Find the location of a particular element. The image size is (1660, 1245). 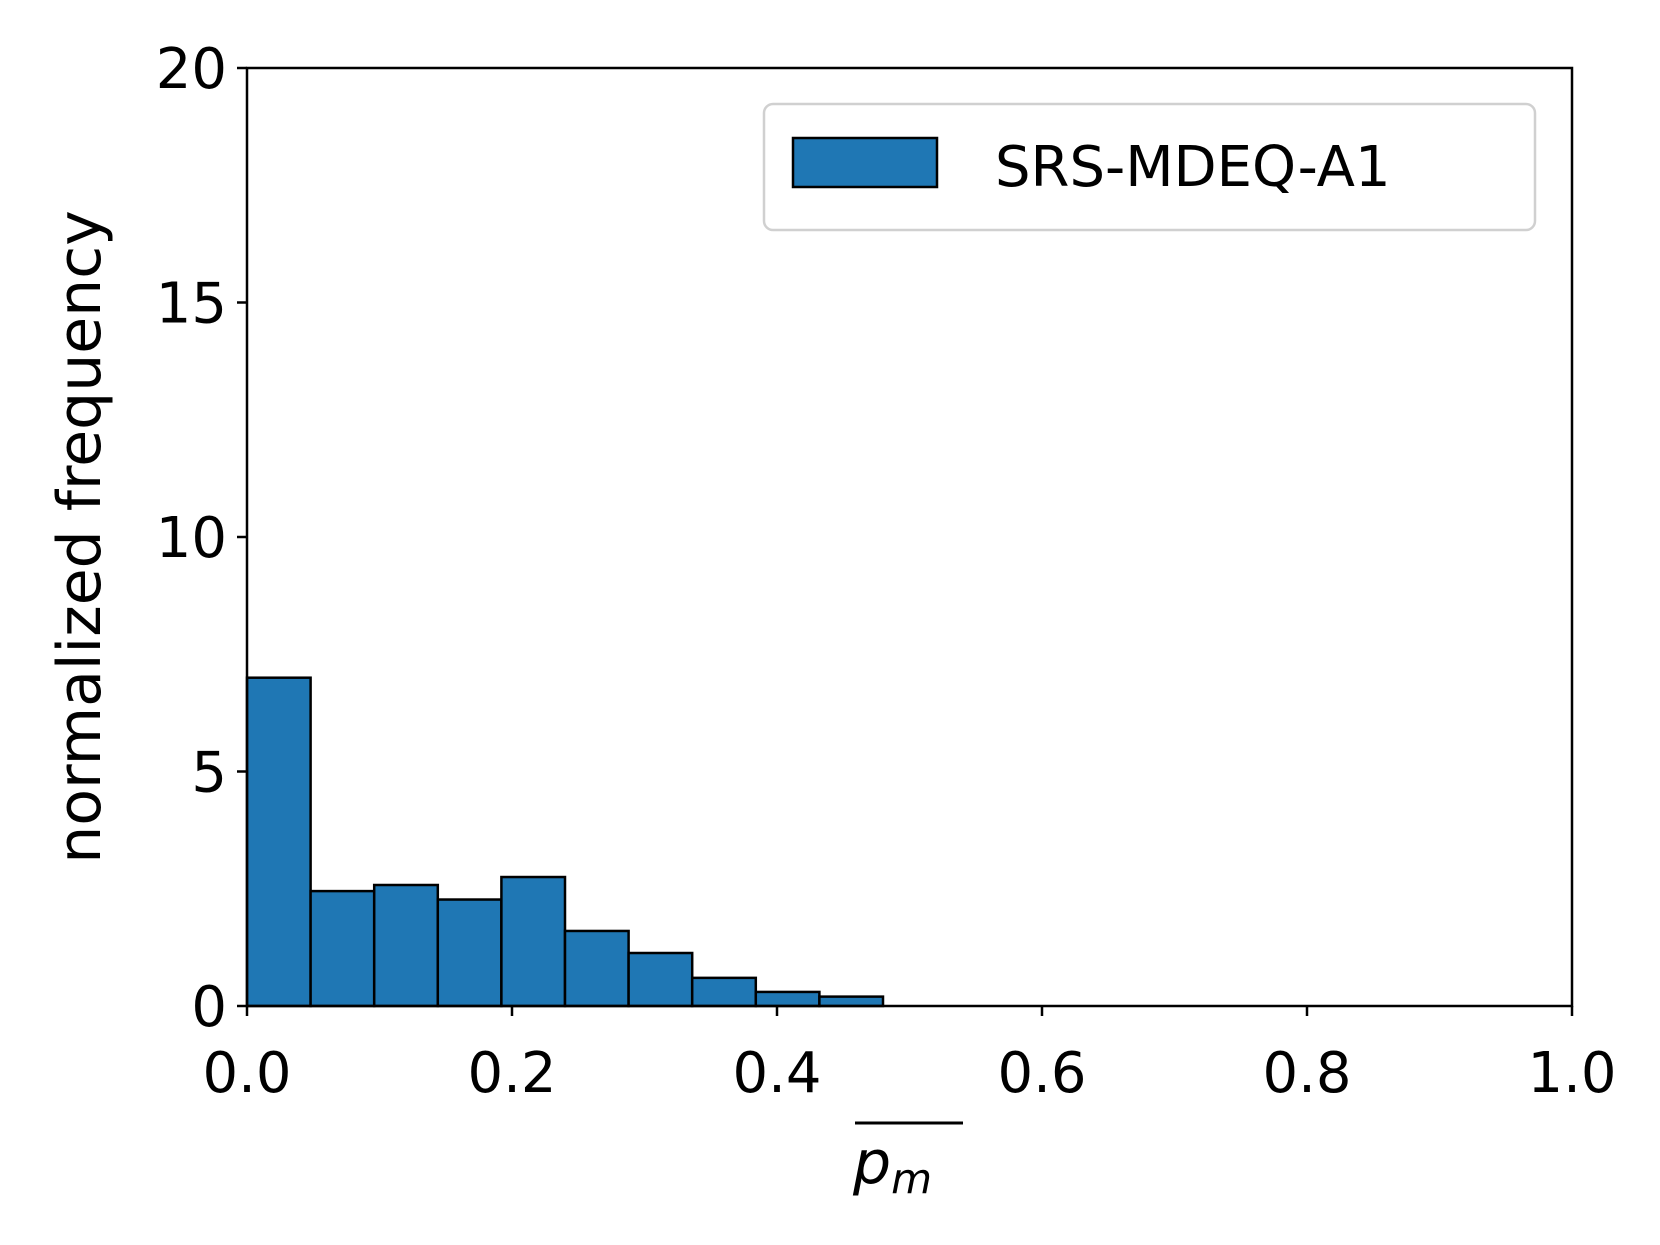

x-axis-label-base: p is located at coordinates (871, 1163).